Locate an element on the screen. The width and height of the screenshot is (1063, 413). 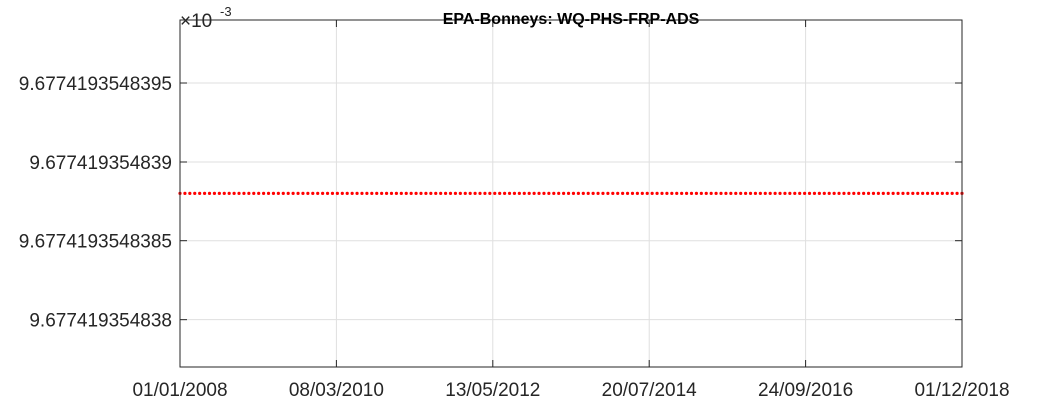
chart-title: EPA-Bonneys: WQ-PHS-FRP-ADS is located at coordinates (571, 19).